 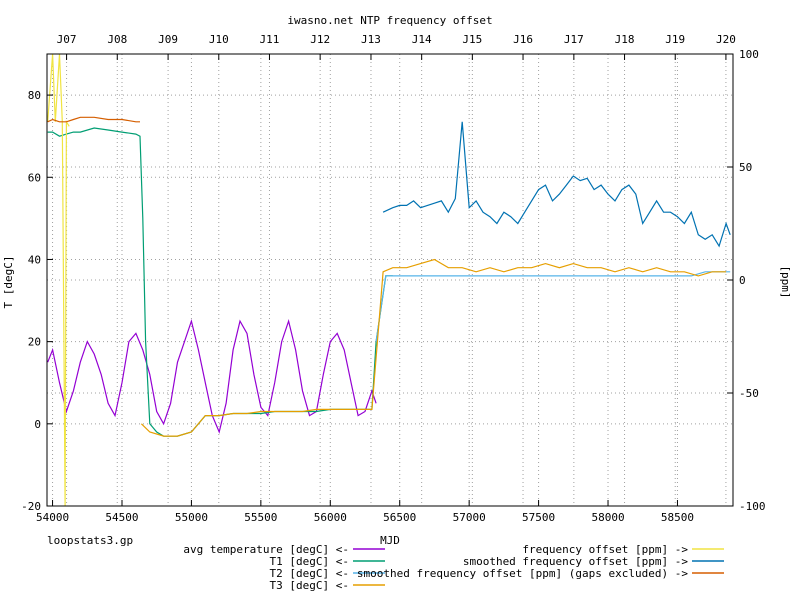 What do you see at coordinates (37, 424) in the screenshot?
I see `y-left-tick-label: 0` at bounding box center [37, 424].